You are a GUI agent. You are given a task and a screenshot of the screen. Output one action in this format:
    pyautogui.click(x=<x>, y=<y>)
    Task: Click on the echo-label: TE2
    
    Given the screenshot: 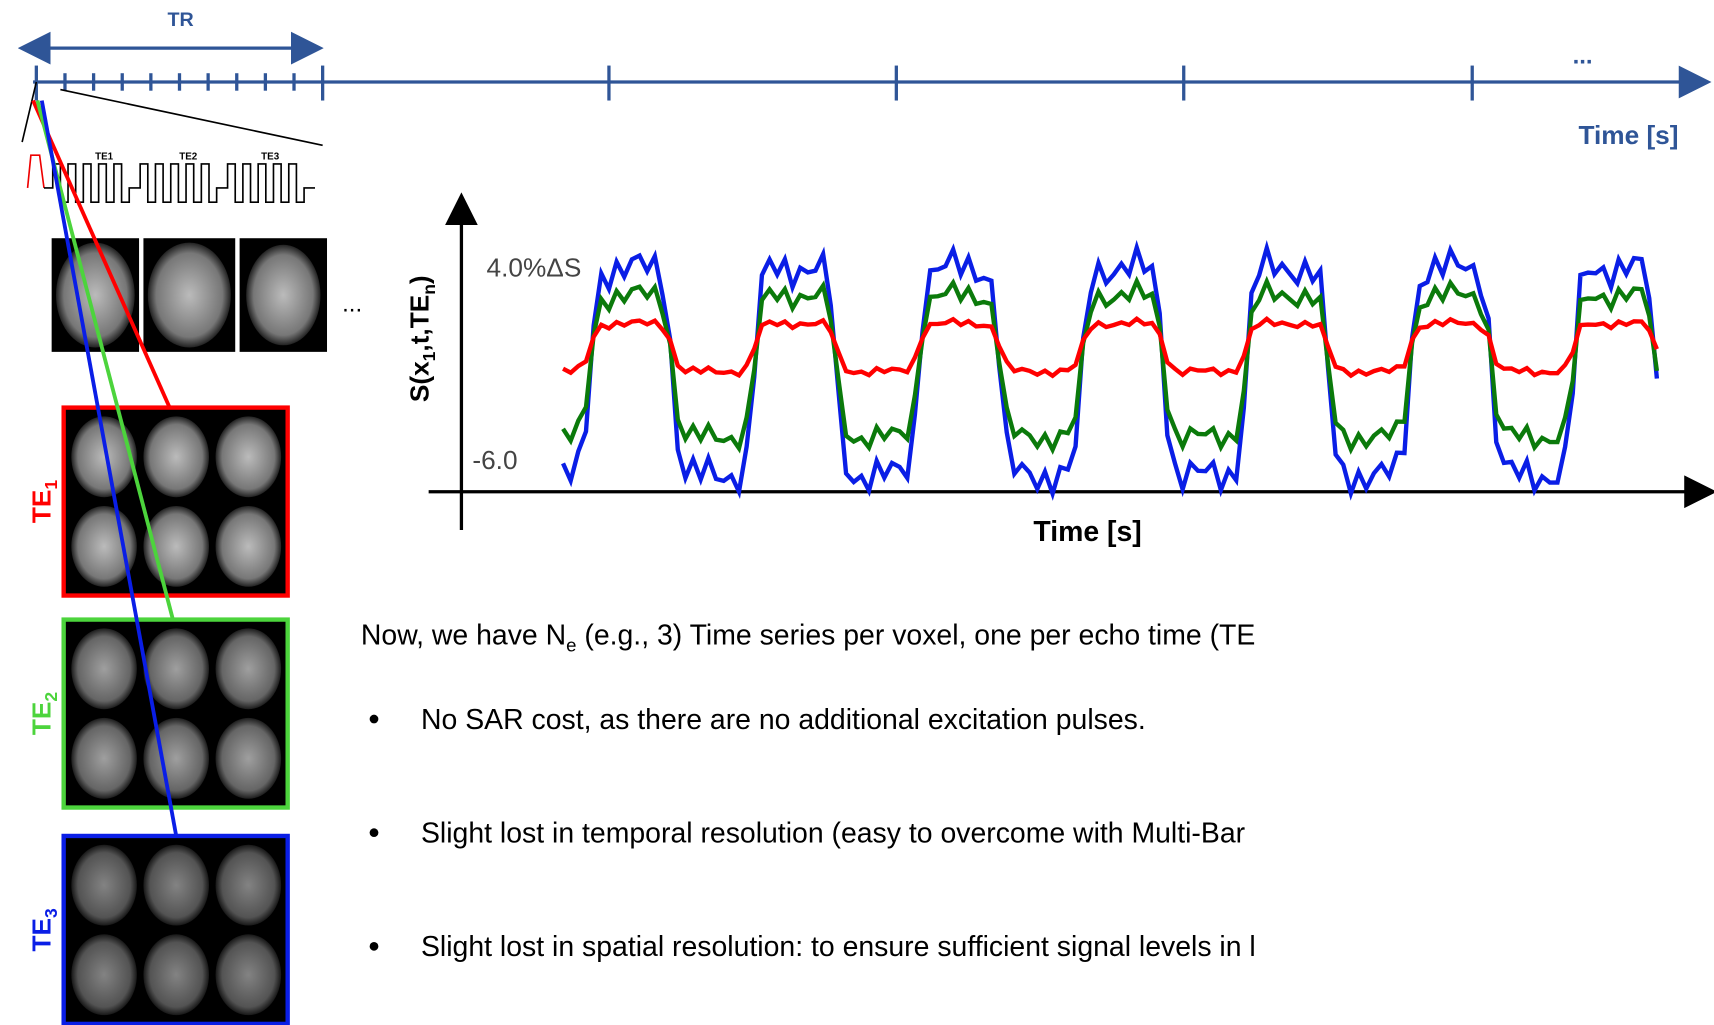 What is the action you would take?
    pyautogui.click(x=188, y=157)
    